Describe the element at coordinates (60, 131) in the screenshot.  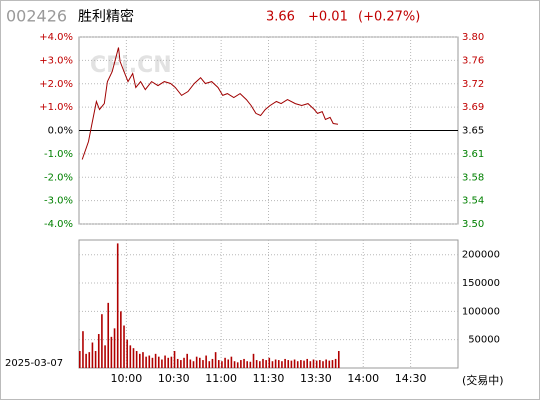
I see `y-tick-label: 0.0%` at that location.